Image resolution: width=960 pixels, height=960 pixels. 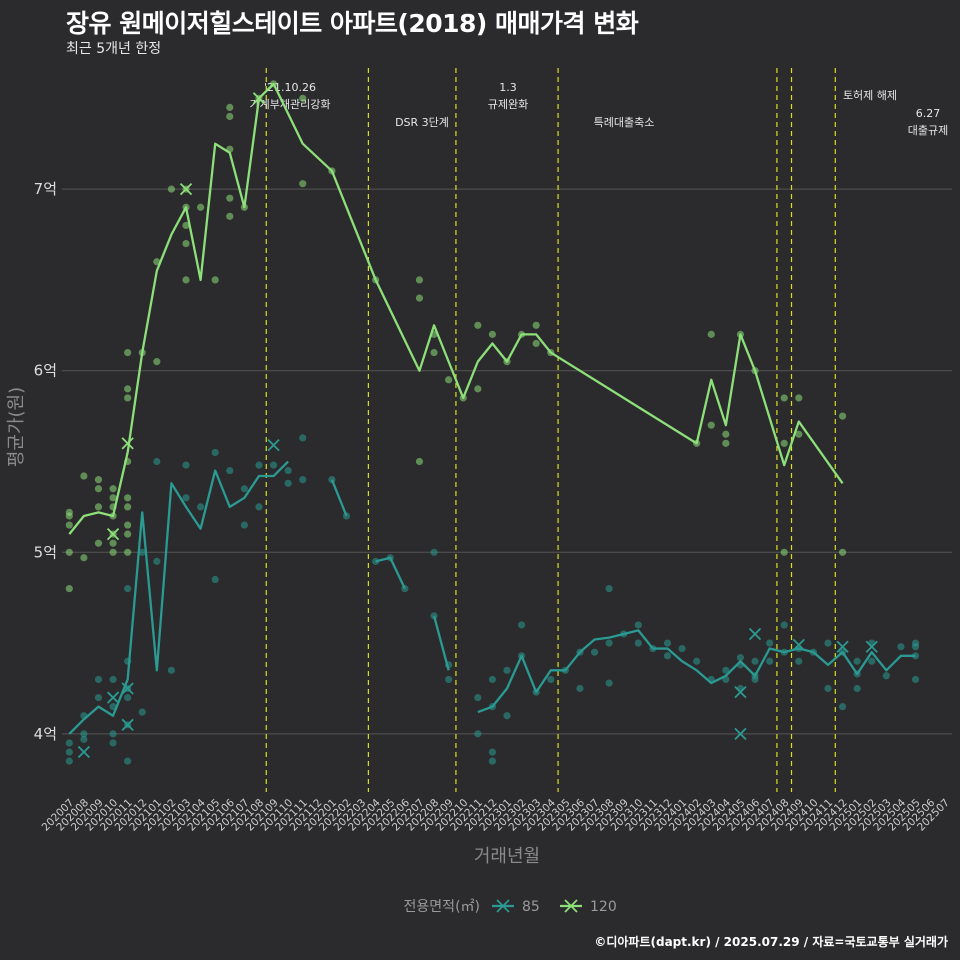 What do you see at coordinates (290, 104) in the screenshot?
I see `event-label: 가계부채관리강화` at bounding box center [290, 104].